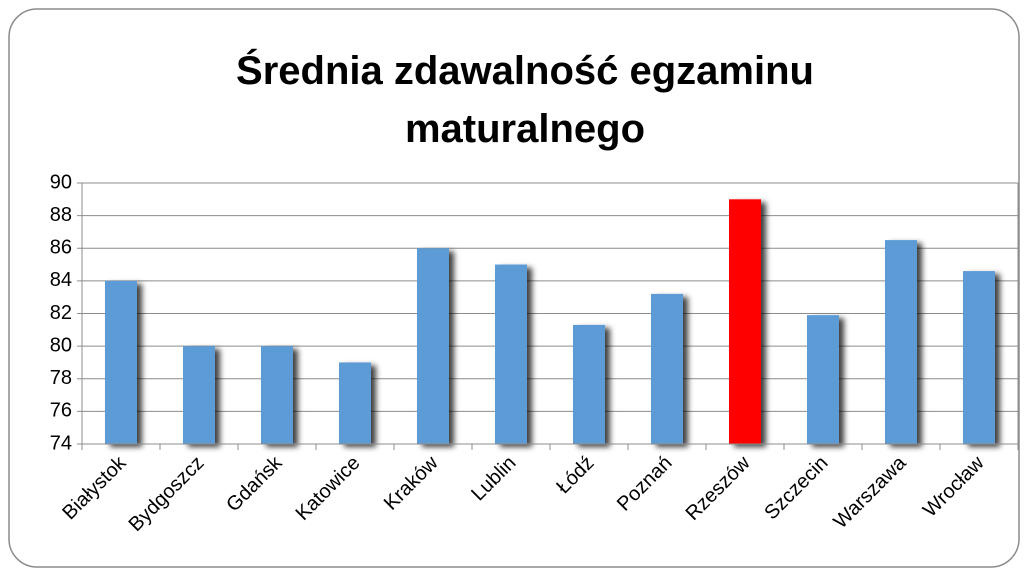 This screenshot has height=579, width=1028. What do you see at coordinates (61, 182) in the screenshot?
I see `y-tick-label: 90` at bounding box center [61, 182].